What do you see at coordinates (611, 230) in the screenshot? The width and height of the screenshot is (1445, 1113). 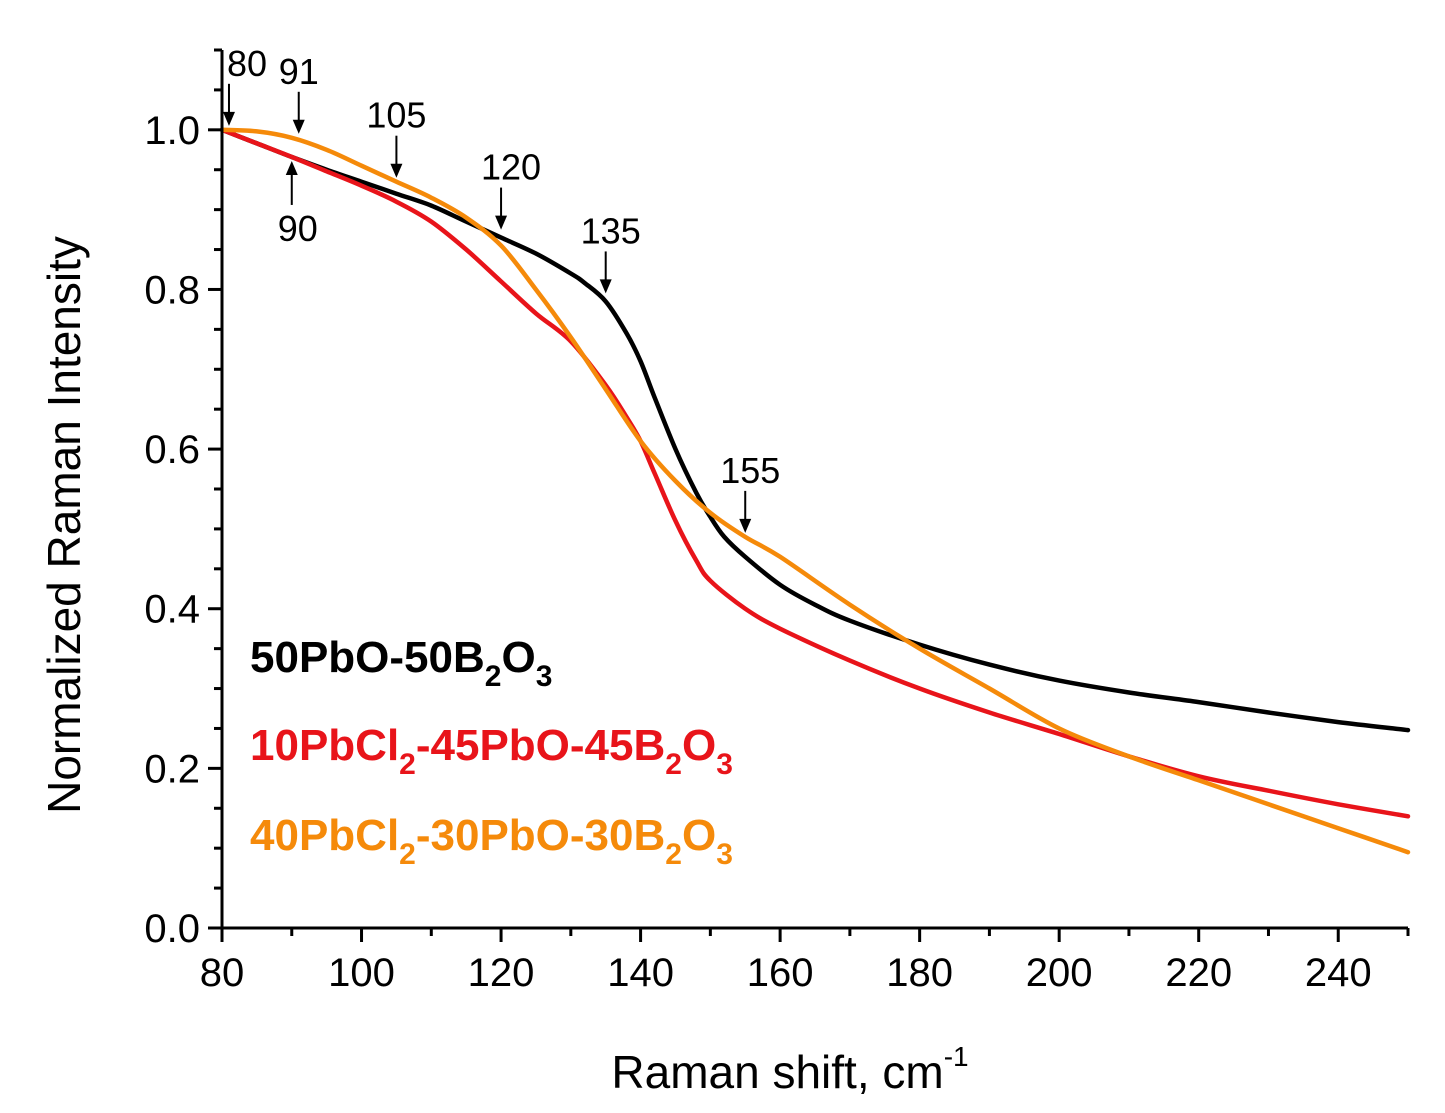 I see `annotation-label: 135` at bounding box center [611, 230].